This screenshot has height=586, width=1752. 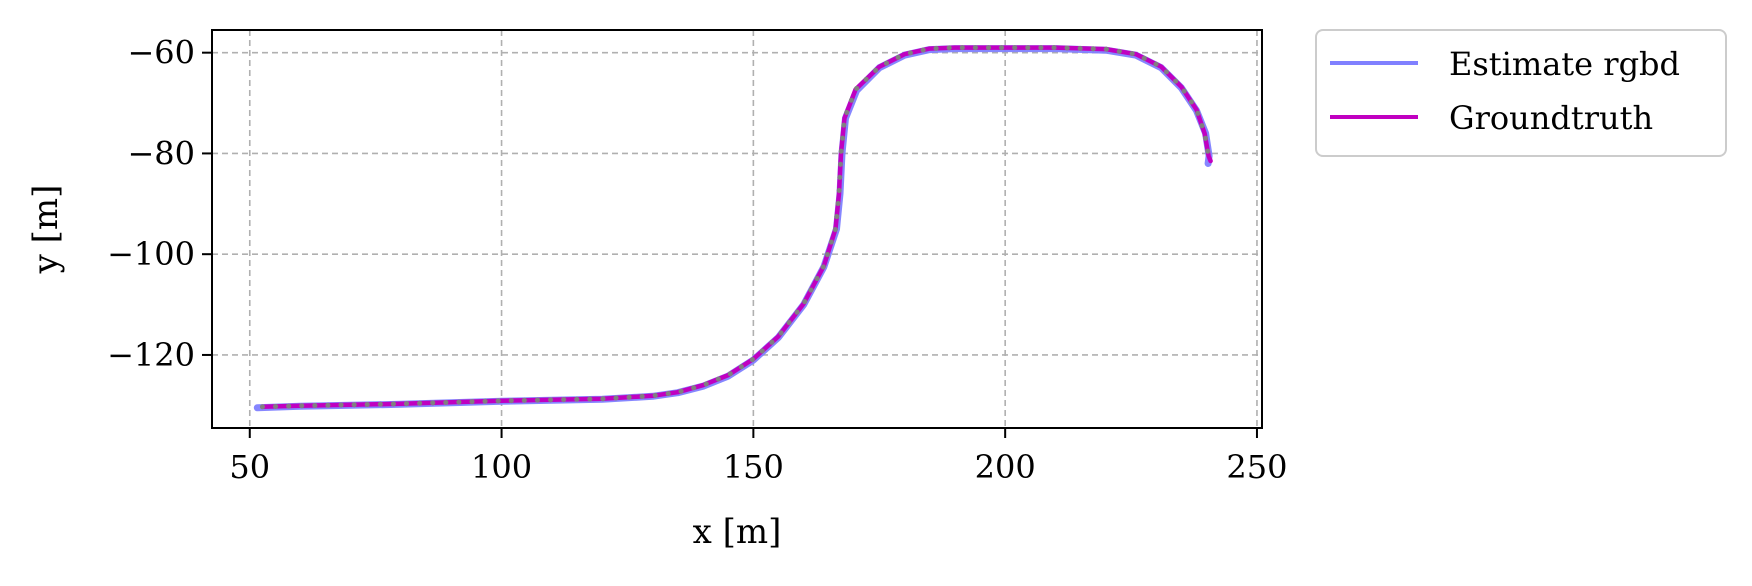 What do you see at coordinates (161, 153) in the screenshot?
I see `y-tick-label: −80` at bounding box center [161, 153].